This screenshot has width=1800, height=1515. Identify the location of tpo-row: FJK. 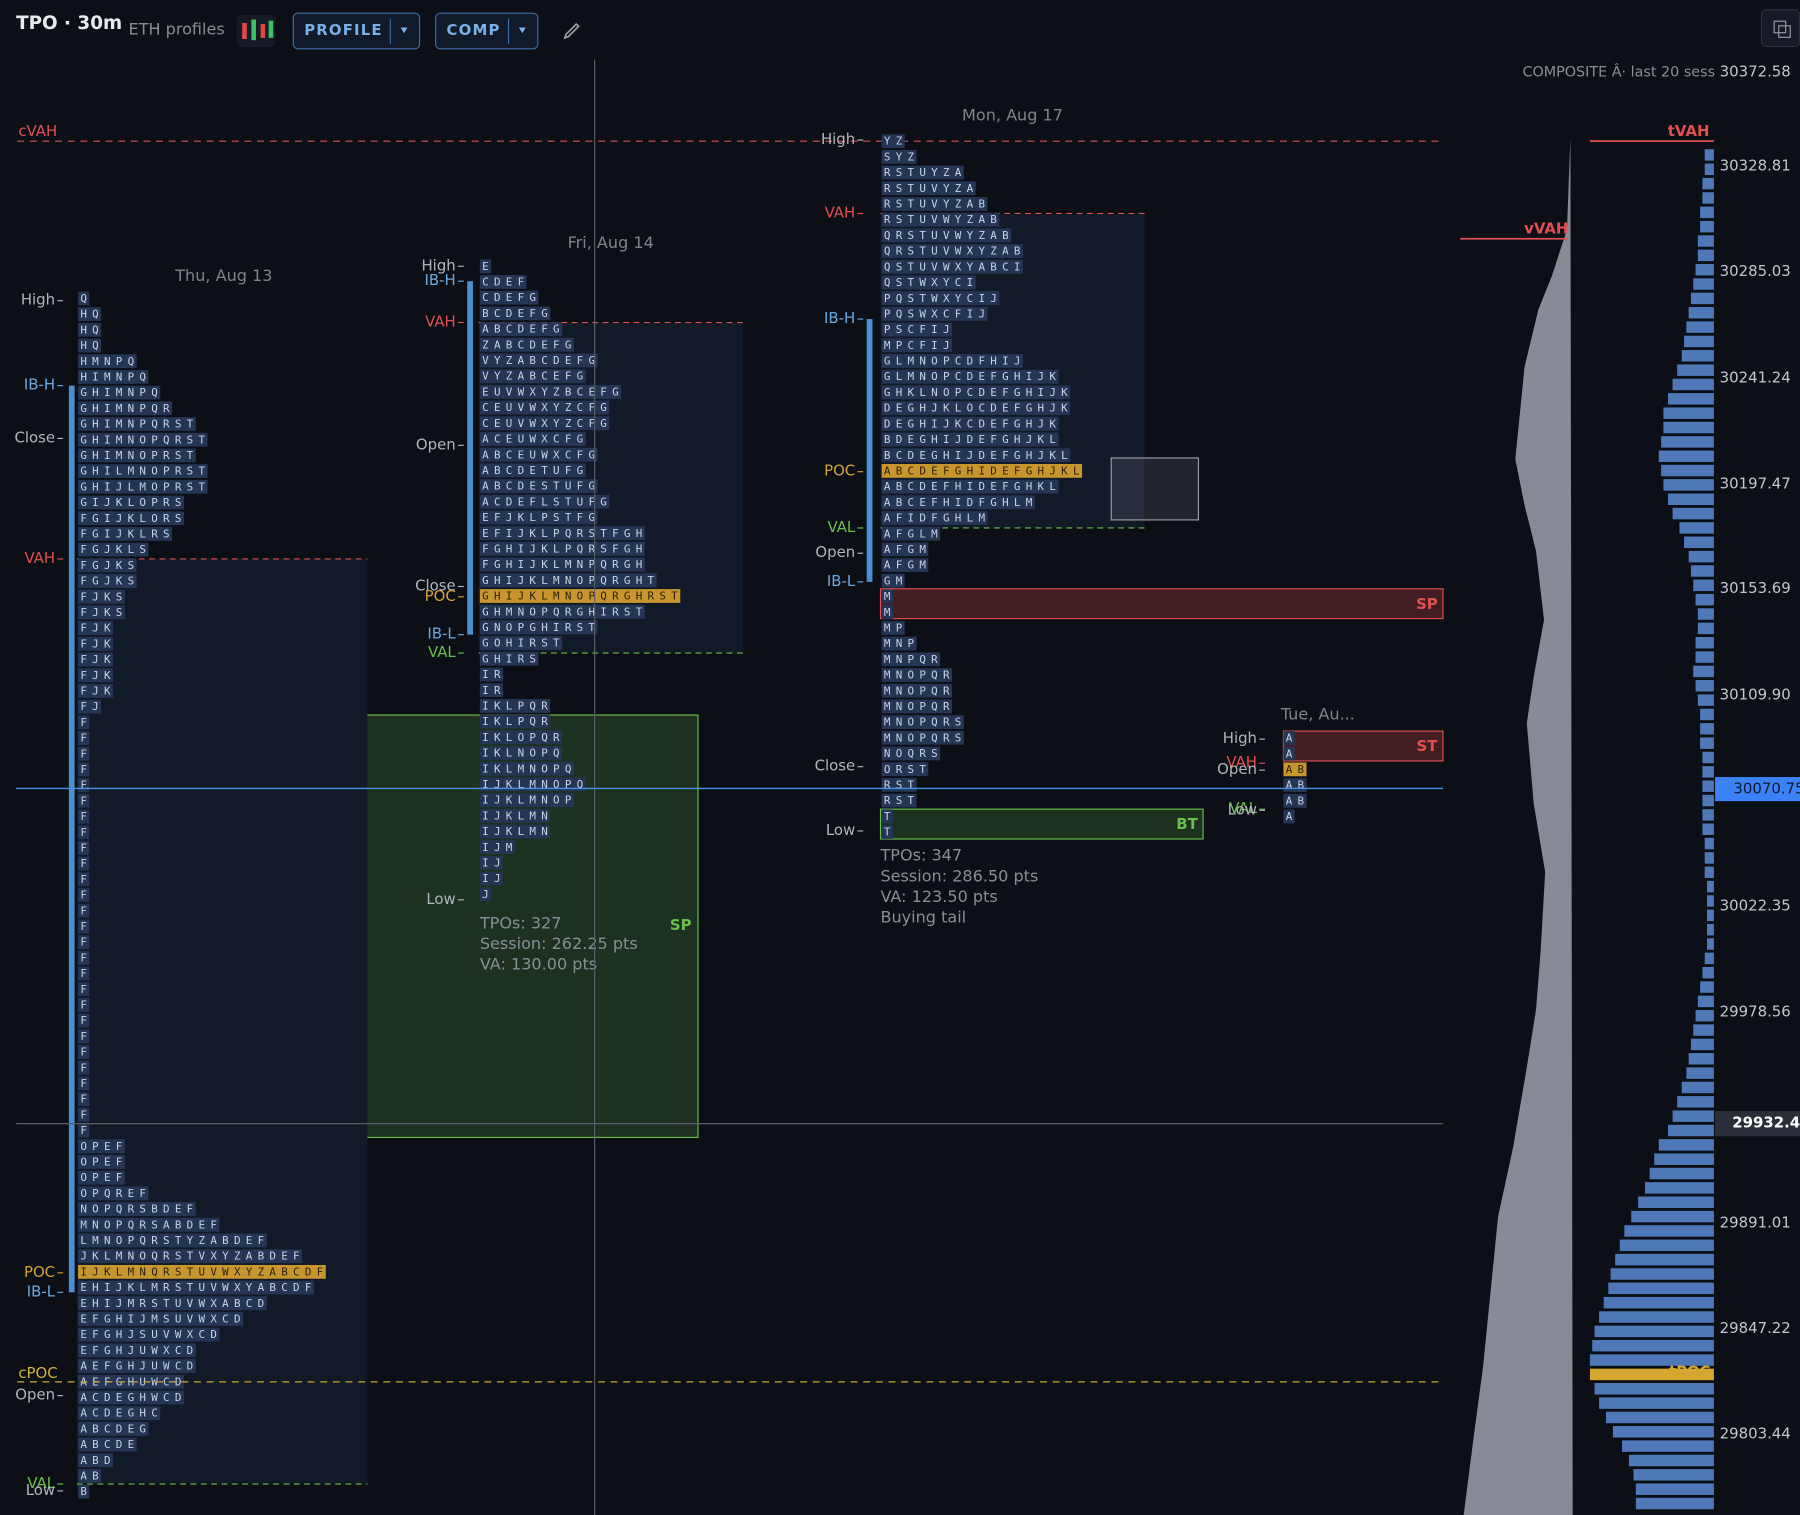
(97, 691).